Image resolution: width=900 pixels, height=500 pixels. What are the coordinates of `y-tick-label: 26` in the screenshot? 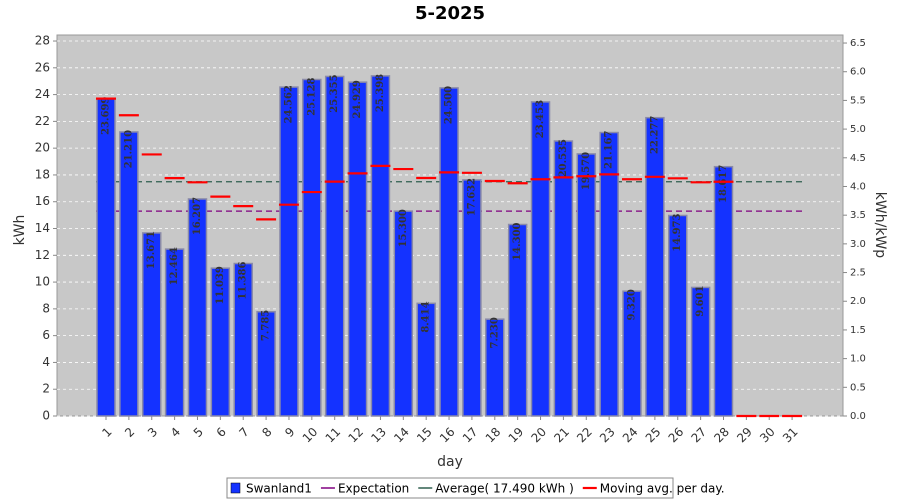 It's located at (42, 67).